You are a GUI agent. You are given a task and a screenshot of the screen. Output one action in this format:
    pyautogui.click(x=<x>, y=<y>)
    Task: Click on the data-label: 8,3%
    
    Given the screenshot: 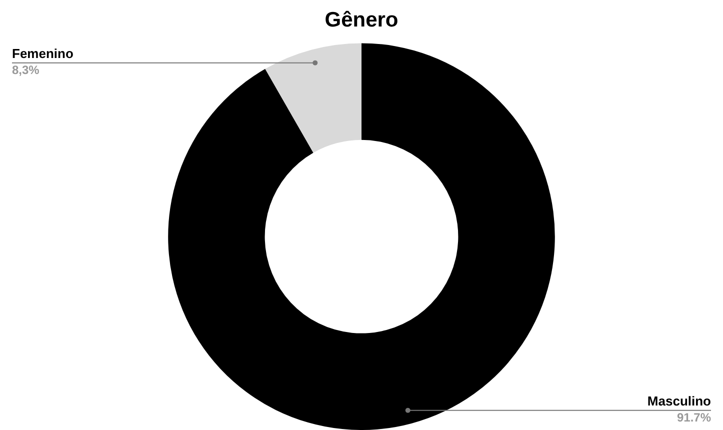 What is the action you would take?
    pyautogui.click(x=26, y=70)
    